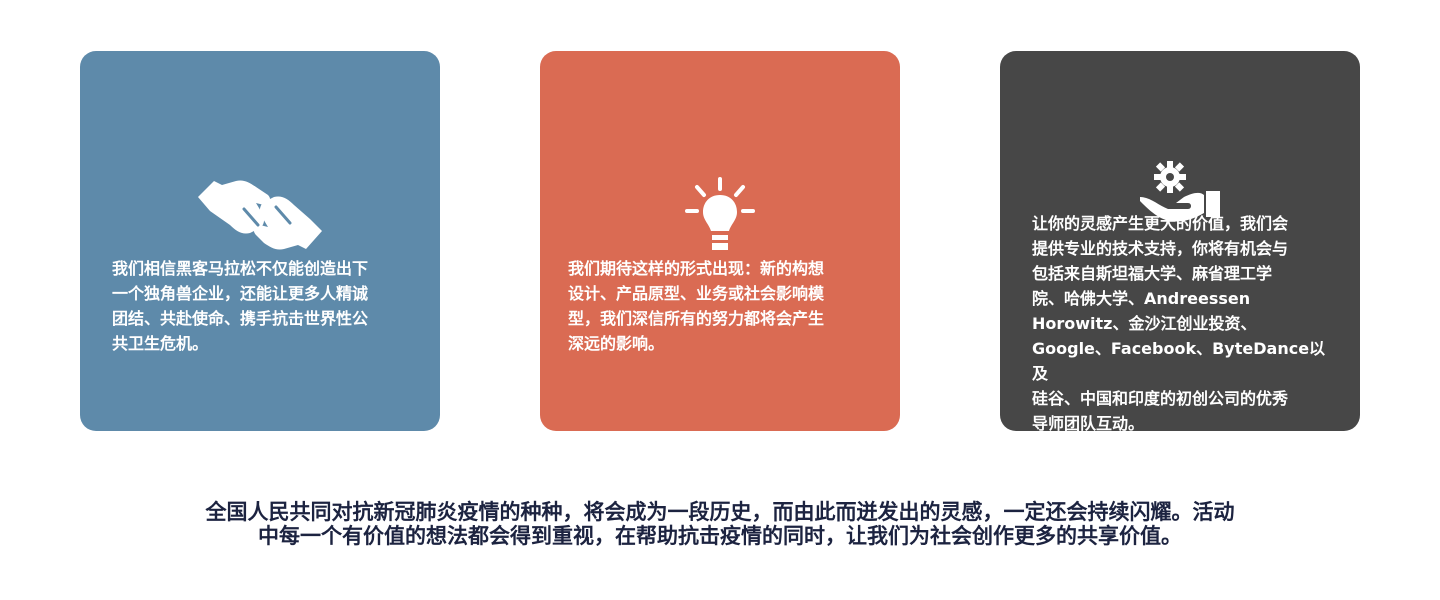 This screenshot has height=600, width=1440. I want to click on hand-gear-icon, so click(1180, 197).